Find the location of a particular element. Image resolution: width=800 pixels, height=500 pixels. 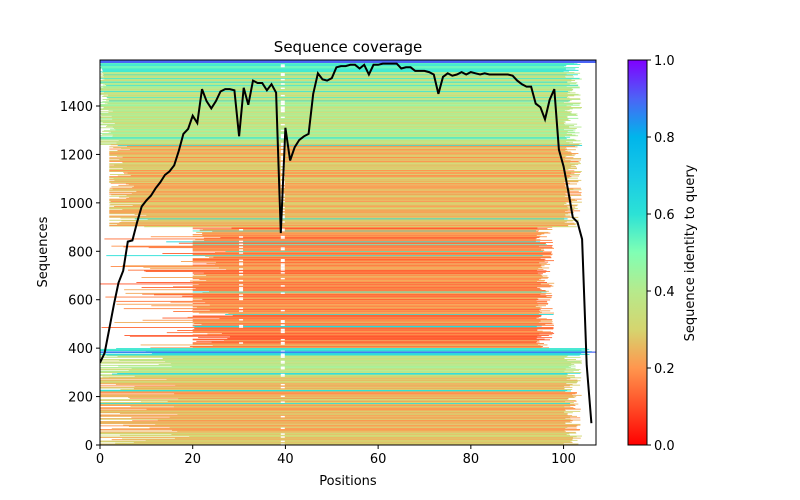

x-tick-label: 60 is located at coordinates (378, 459).